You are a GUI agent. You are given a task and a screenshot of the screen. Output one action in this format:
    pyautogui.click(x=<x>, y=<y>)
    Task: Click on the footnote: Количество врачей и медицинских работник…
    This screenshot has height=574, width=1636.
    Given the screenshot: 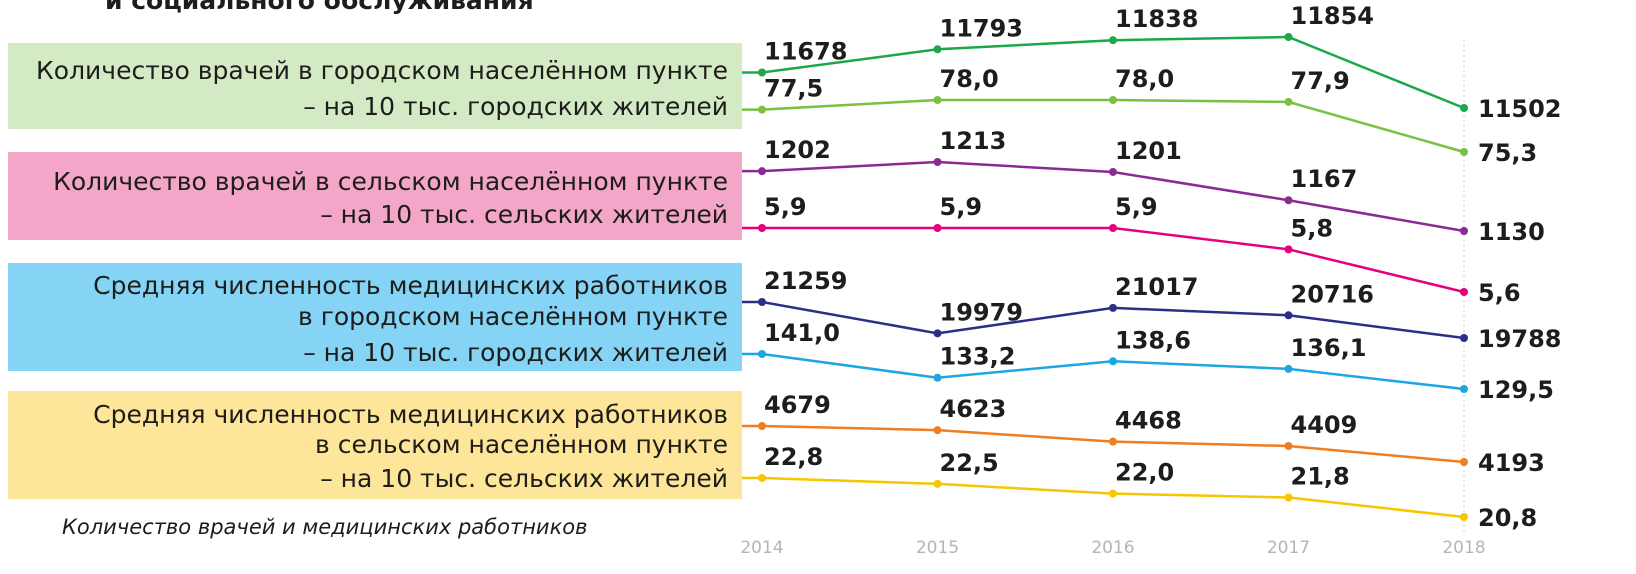 What is the action you would take?
    pyautogui.click(x=324, y=527)
    